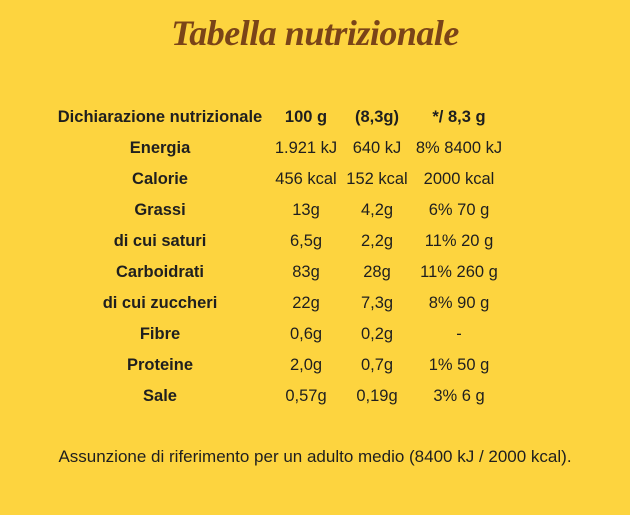  Describe the element at coordinates (459, 396) in the screenshot. I see `cell-value: 3% 6 g` at that location.